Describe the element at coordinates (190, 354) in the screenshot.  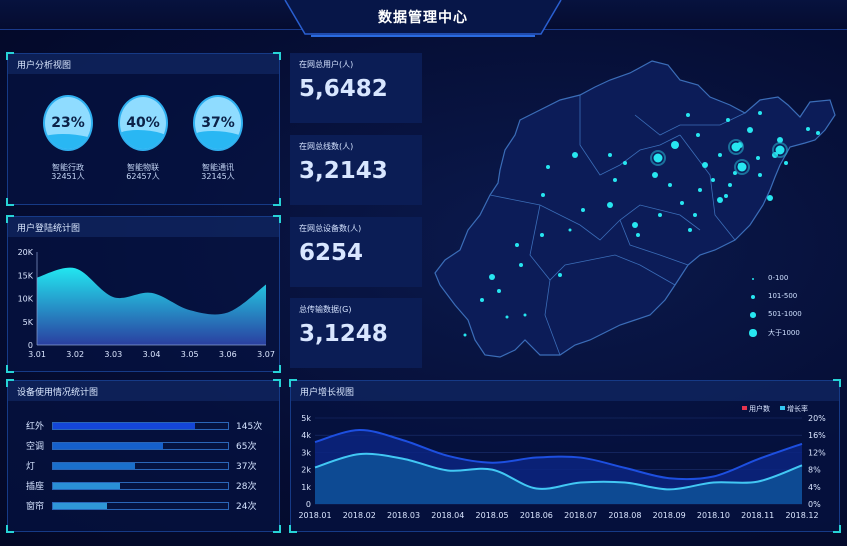
I see `x-tick-label: 3.05` at that location.